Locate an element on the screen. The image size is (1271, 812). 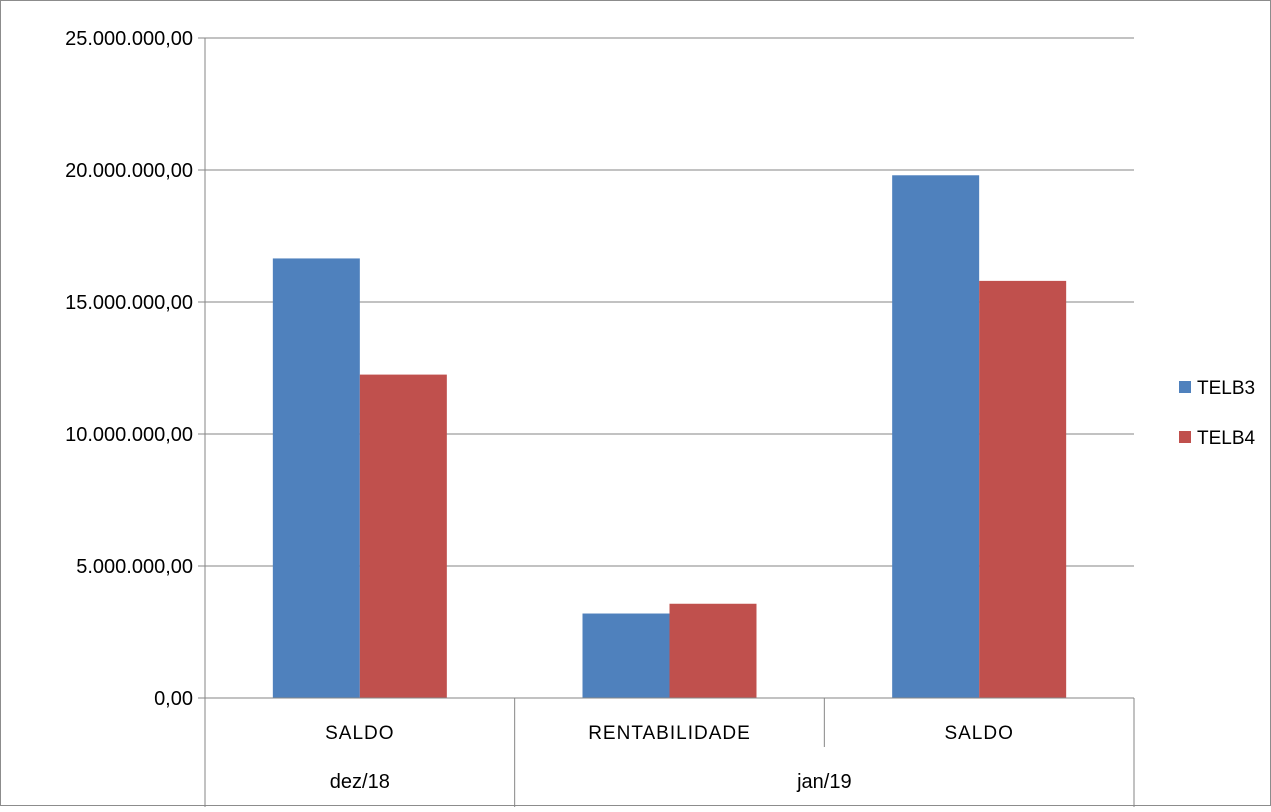
legend-swatch-telb3 is located at coordinates (1185, 387).